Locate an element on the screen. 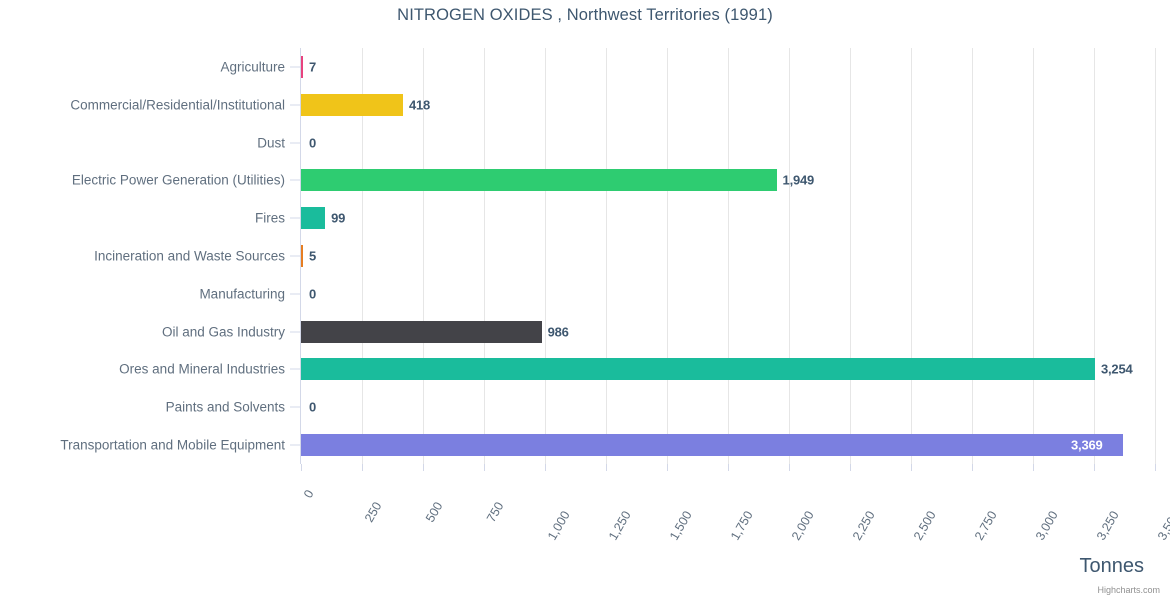 The image size is (1170, 600). x-axis-tick-label: 3,250 is located at coordinates (1116, 512).